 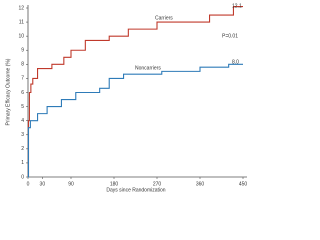 What do you see at coordinates (114, 184) in the screenshot?
I see `x-tick-label: 180` at bounding box center [114, 184].